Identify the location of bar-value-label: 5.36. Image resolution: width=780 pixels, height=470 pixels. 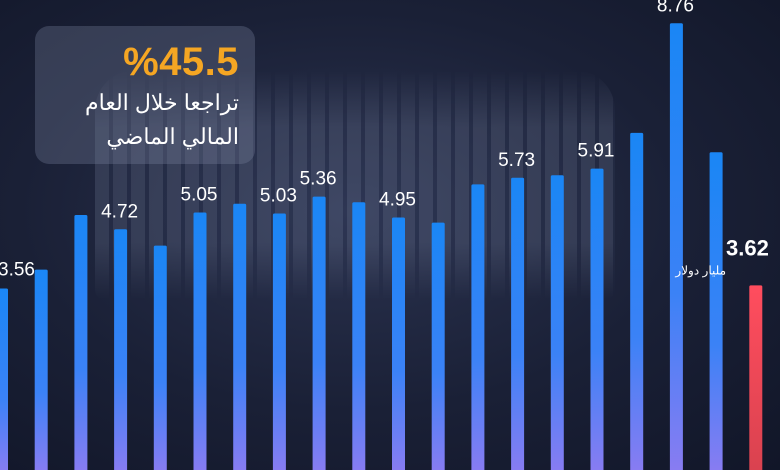
(318, 179).